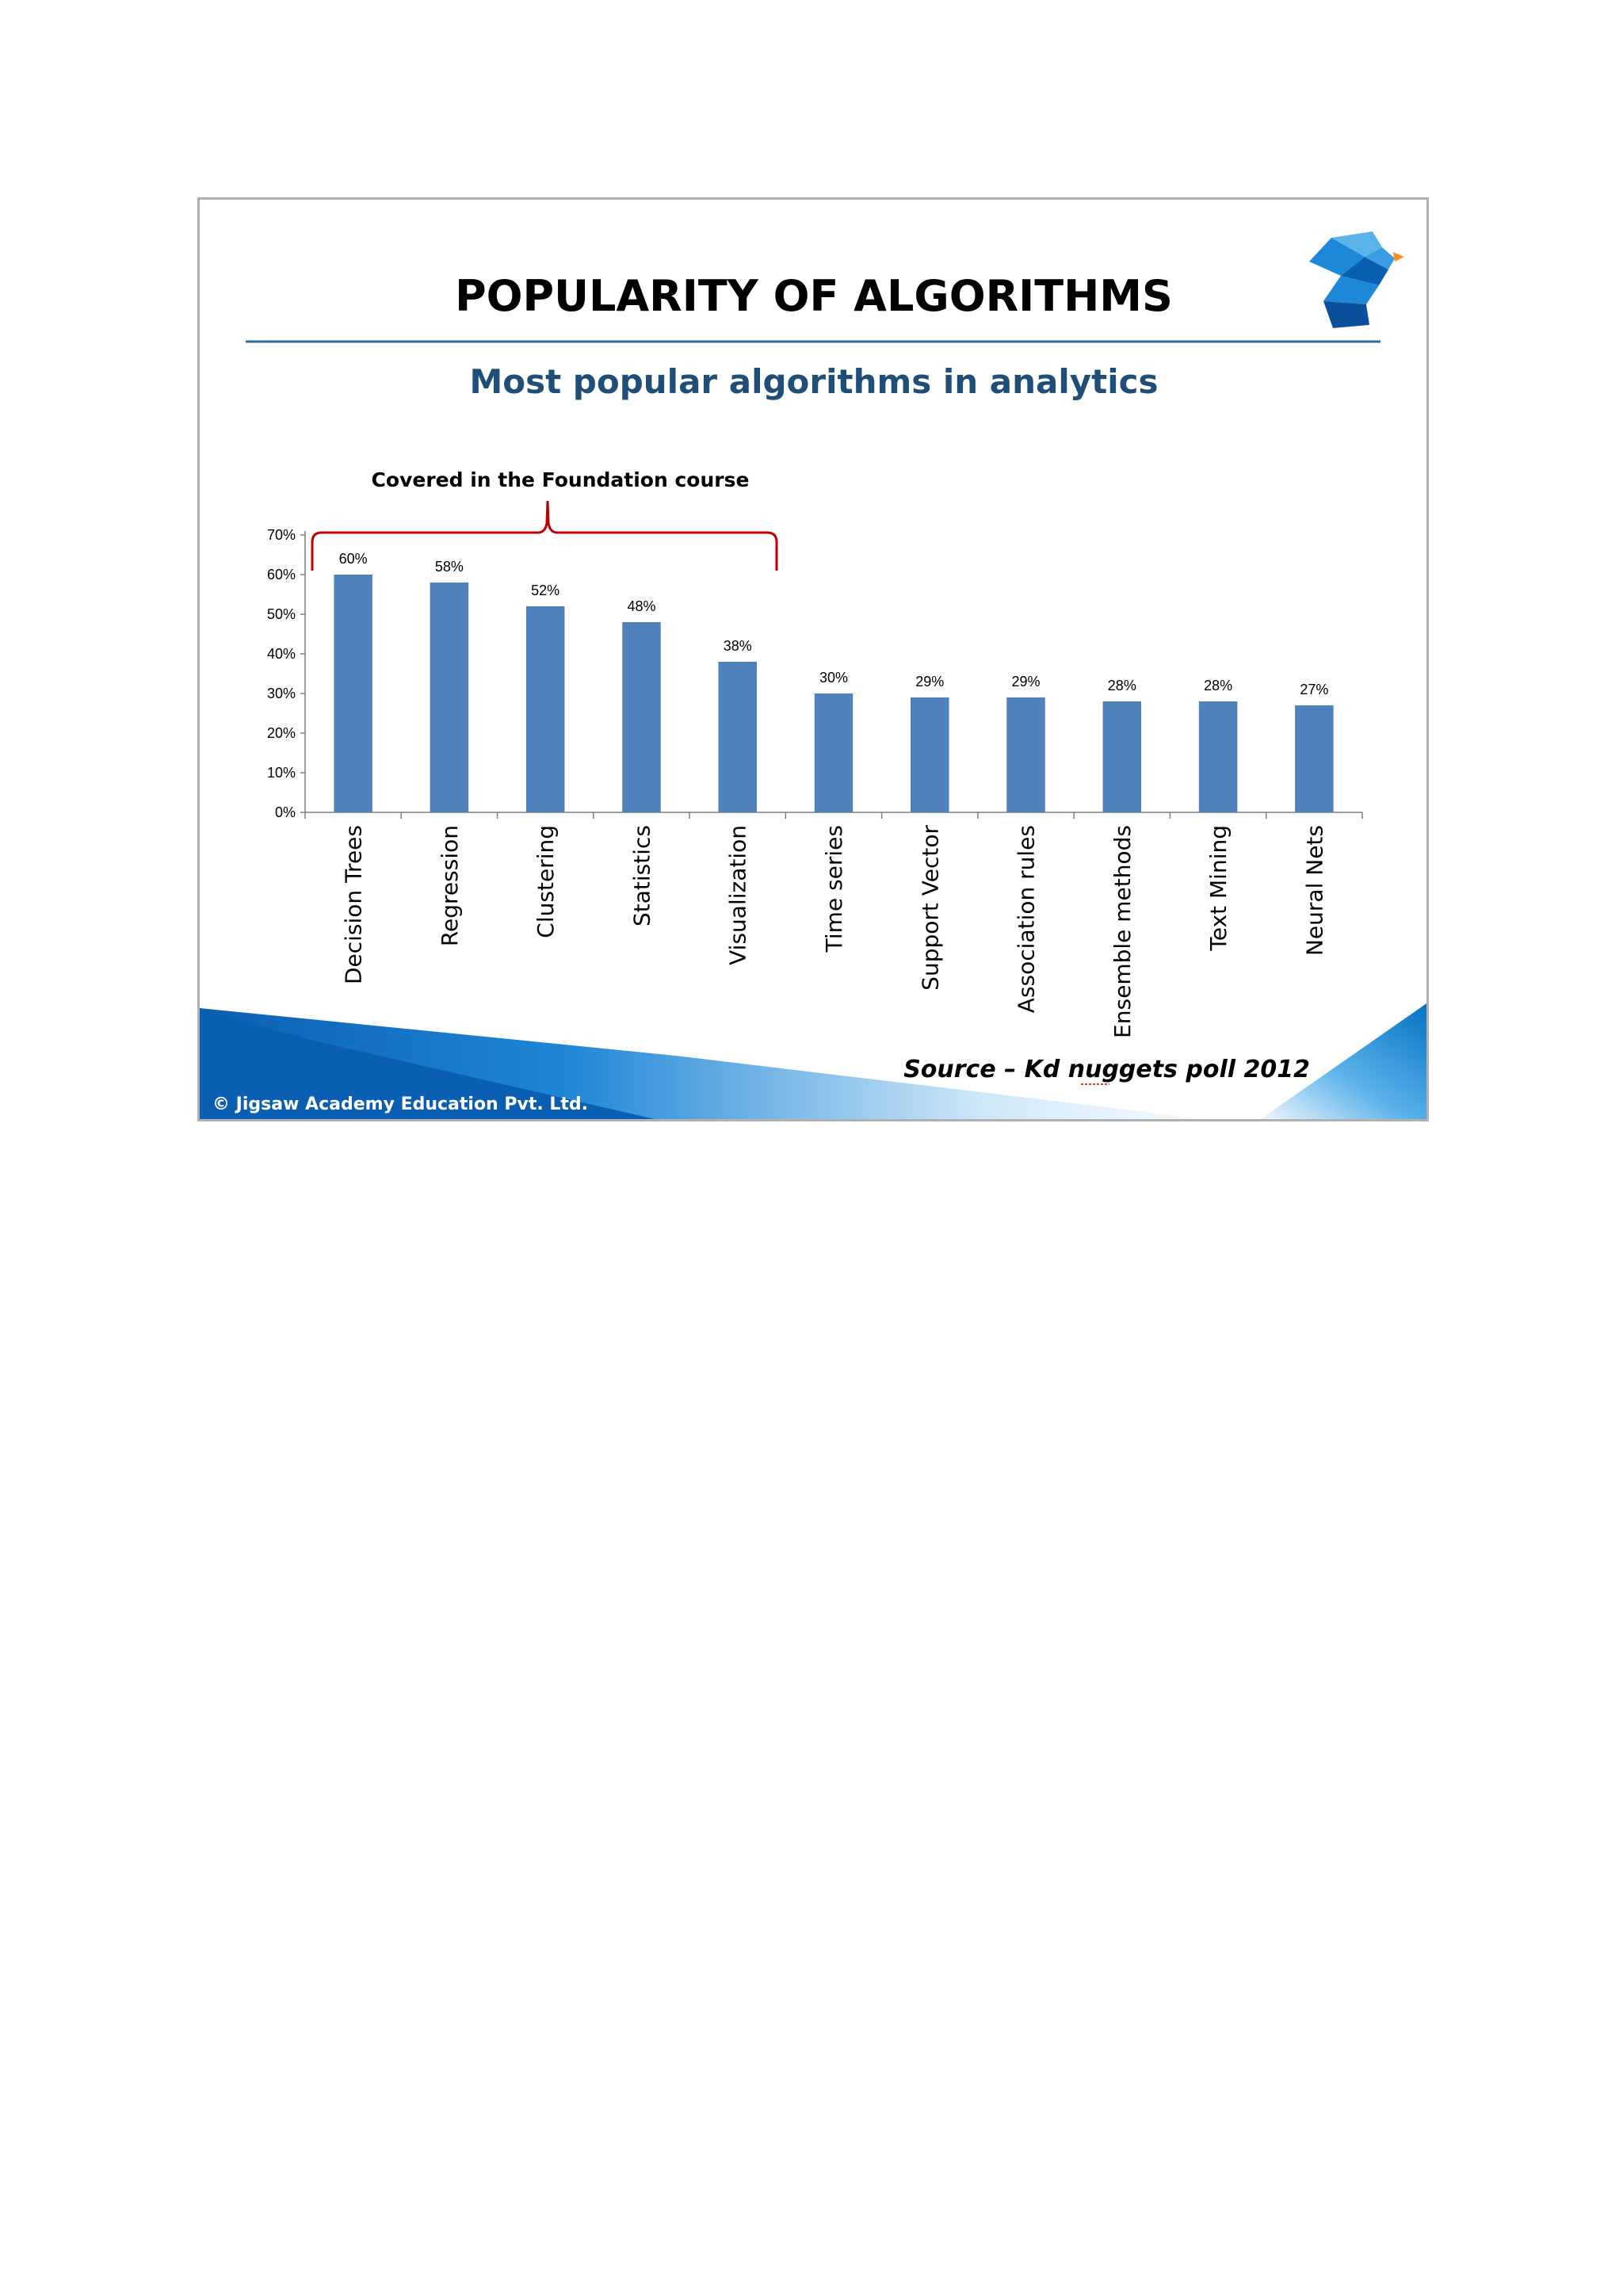 This screenshot has height=2296, width=1623. Describe the element at coordinates (834, 752) in the screenshot. I see `bar-time-series` at that location.